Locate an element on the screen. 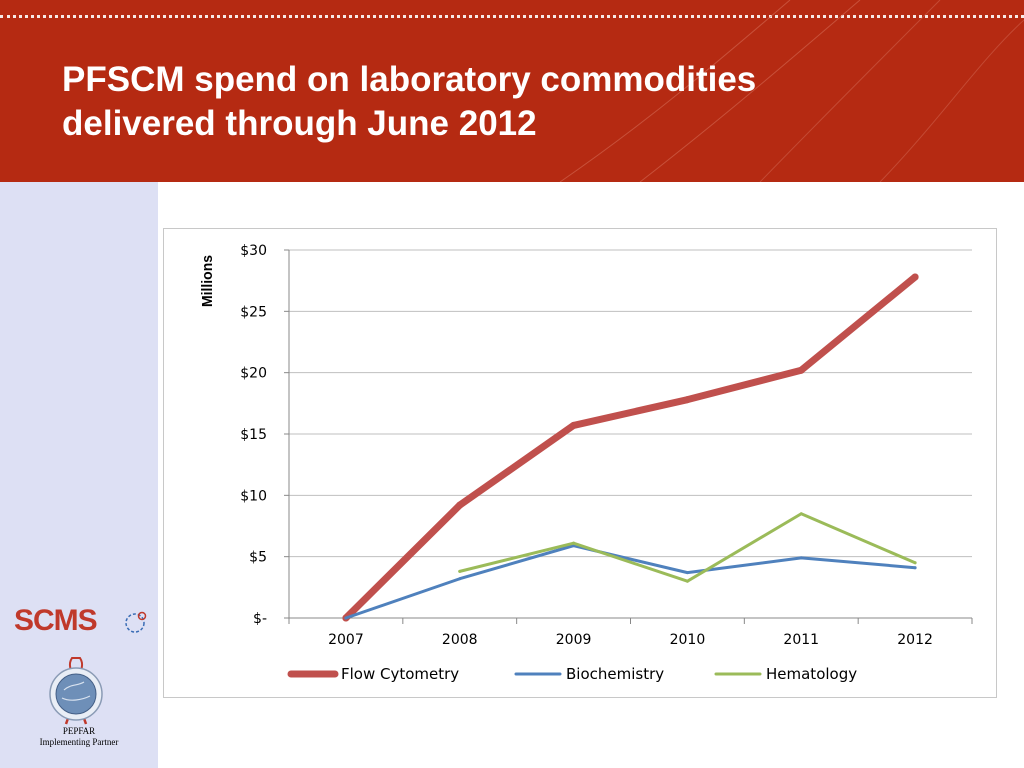  x-tick-label: 2009 is located at coordinates (574, 640).